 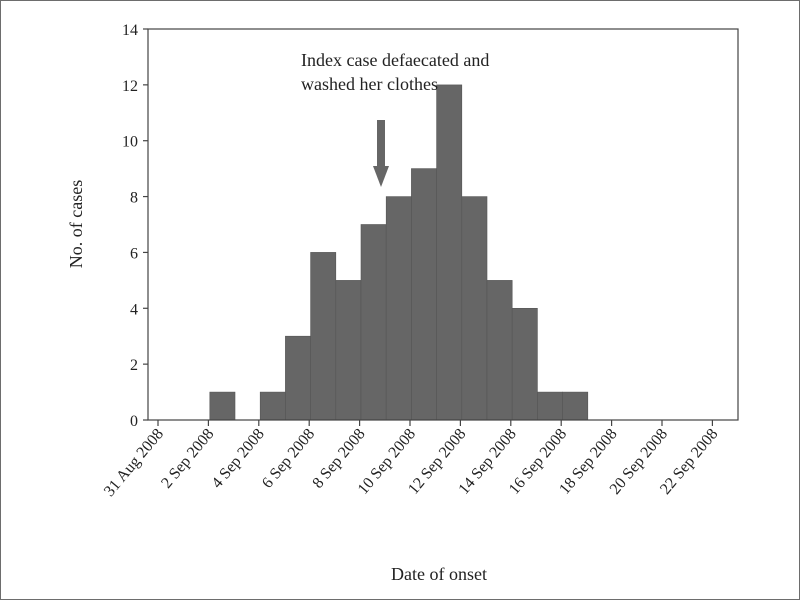 I want to click on bar-6-sep-2008, so click(x=272, y=406).